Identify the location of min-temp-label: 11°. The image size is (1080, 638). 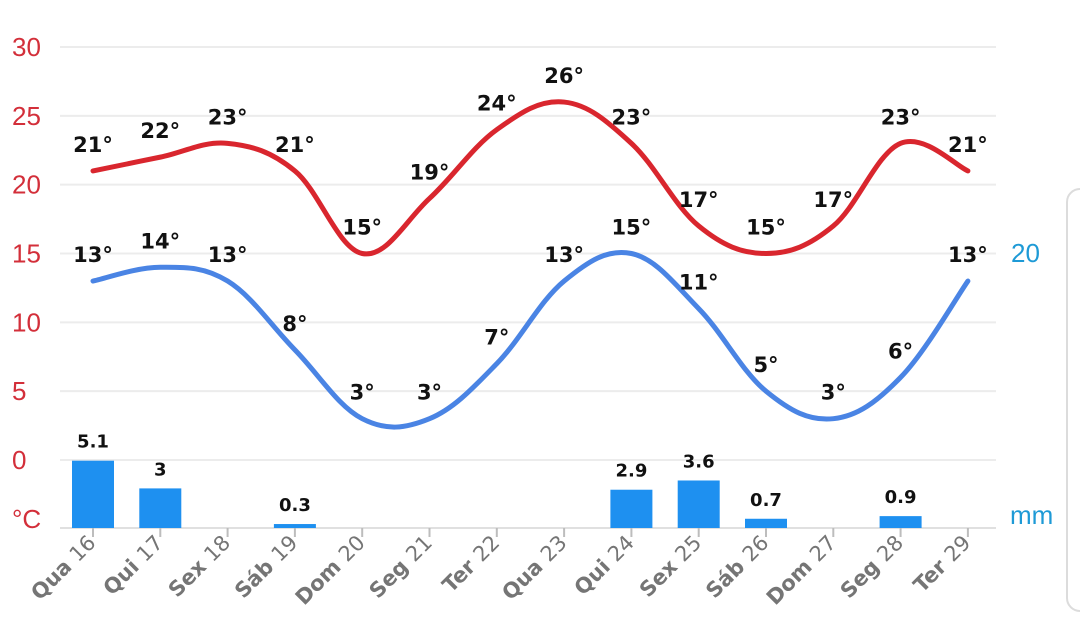
(699, 283).